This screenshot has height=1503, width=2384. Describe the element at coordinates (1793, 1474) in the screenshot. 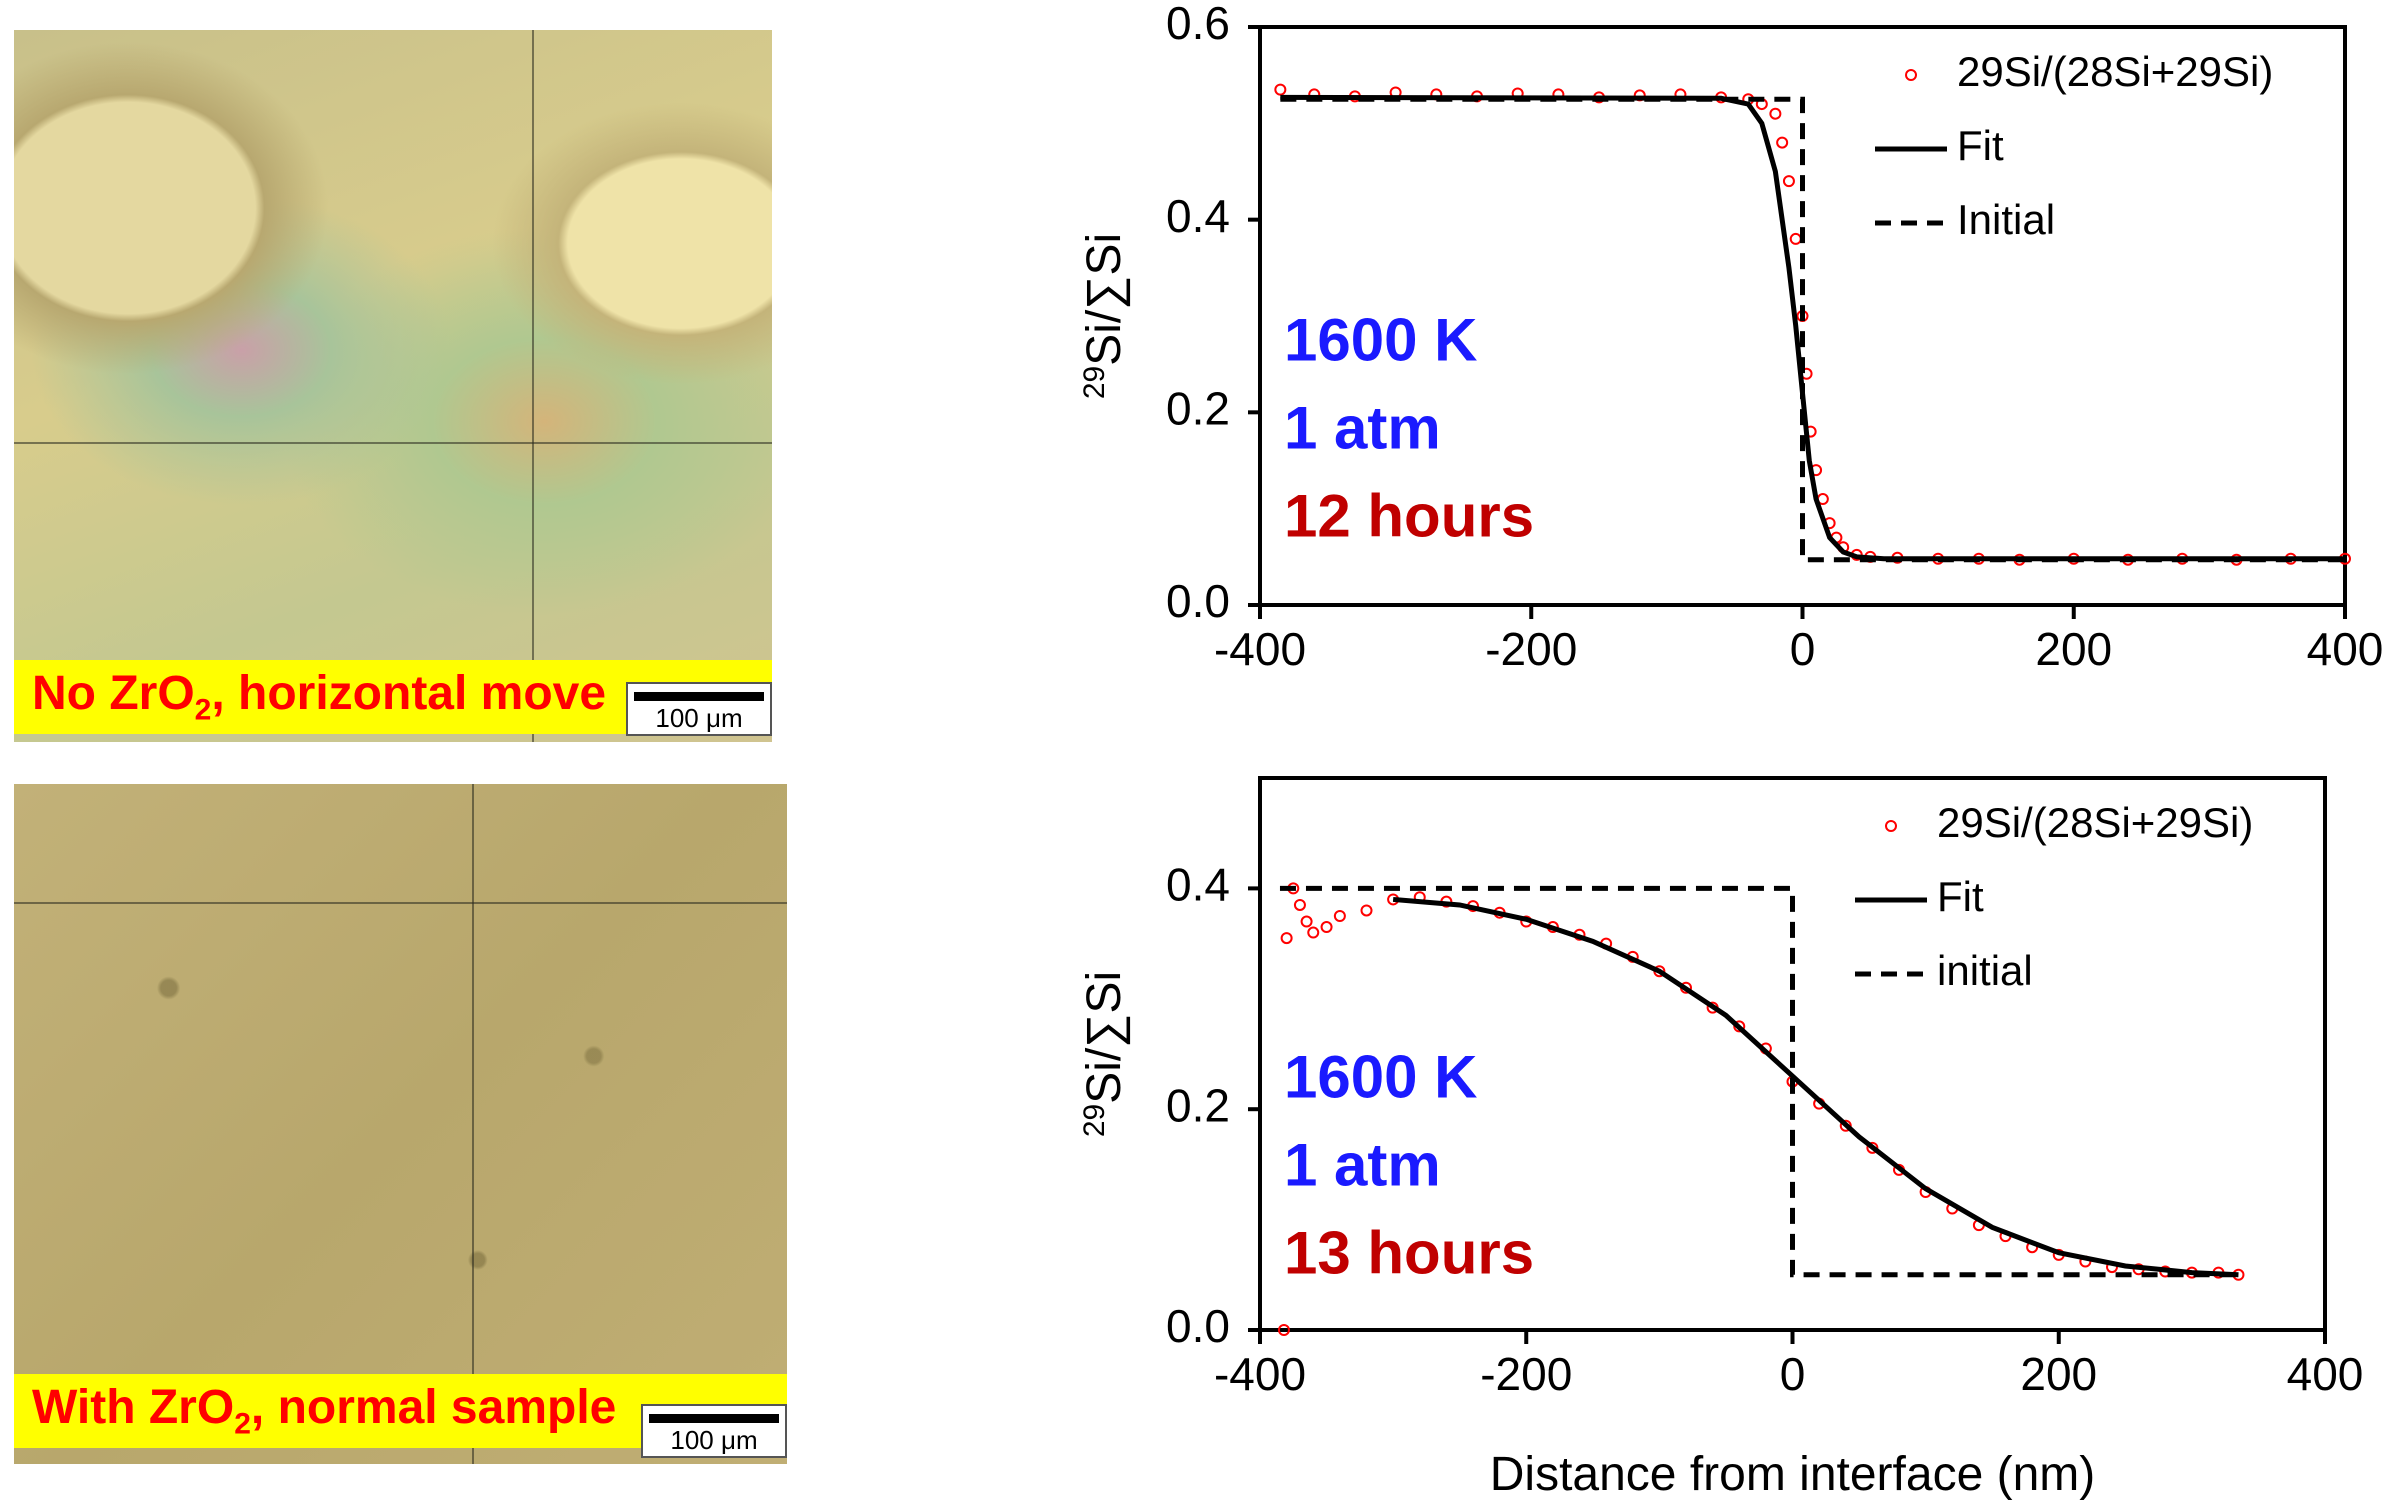

I see `x-axis-label: Distance from interface (nm)` at that location.